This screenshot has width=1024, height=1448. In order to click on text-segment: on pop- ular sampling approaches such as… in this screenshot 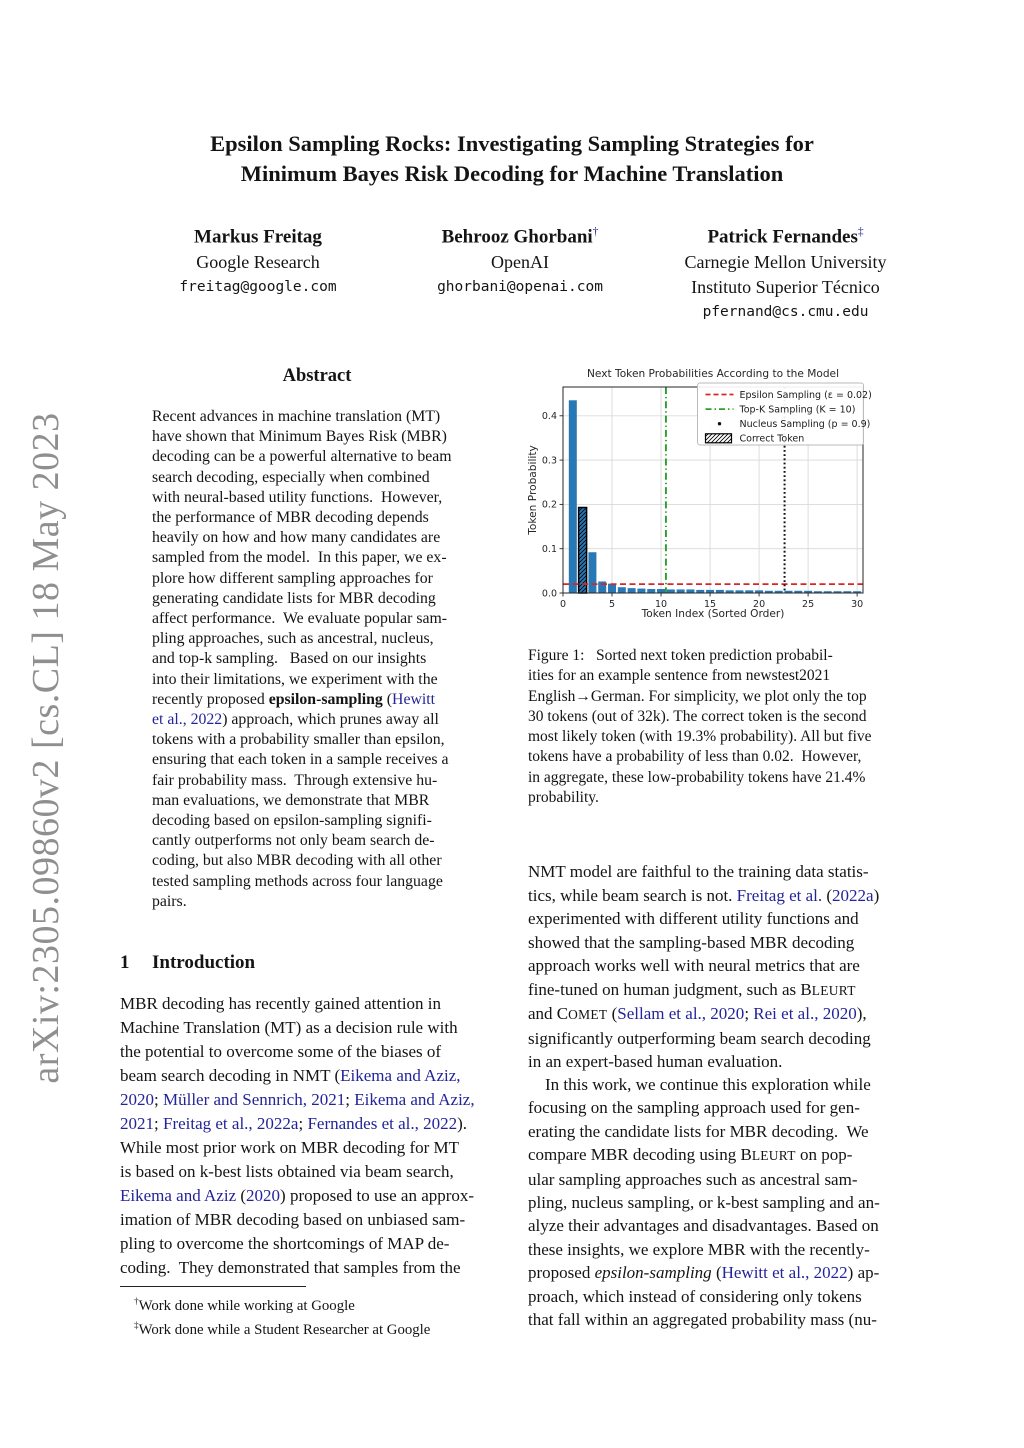, I will do `click(704, 1214)`.